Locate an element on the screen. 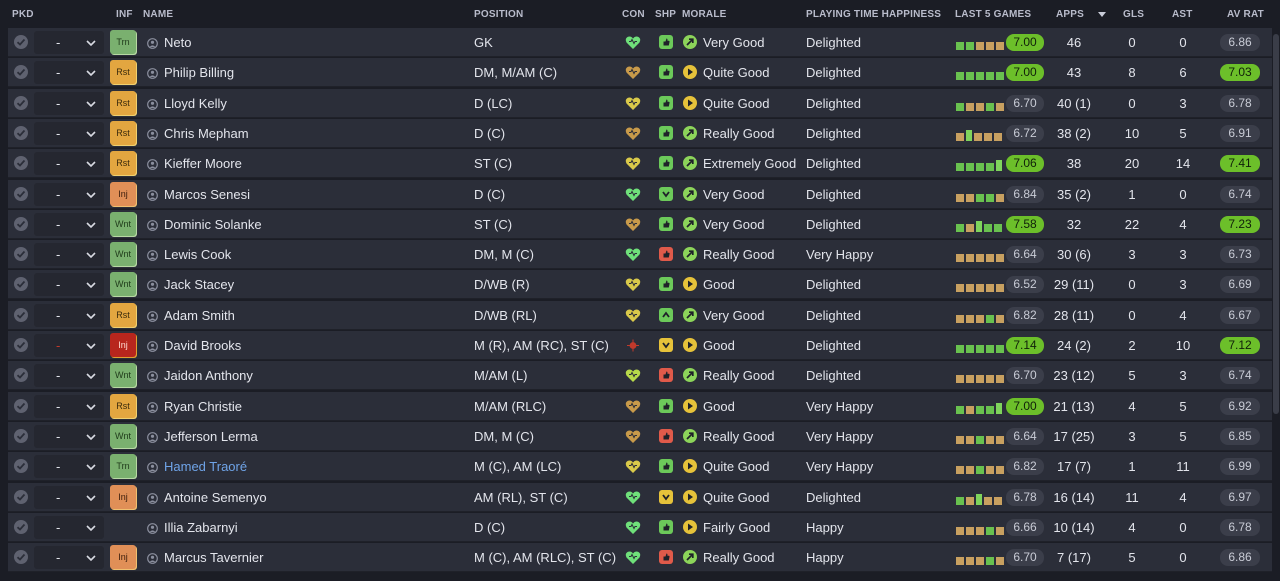 The height and width of the screenshot is (581, 1280). scrollbar-thumb is located at coordinates (1276, 224).